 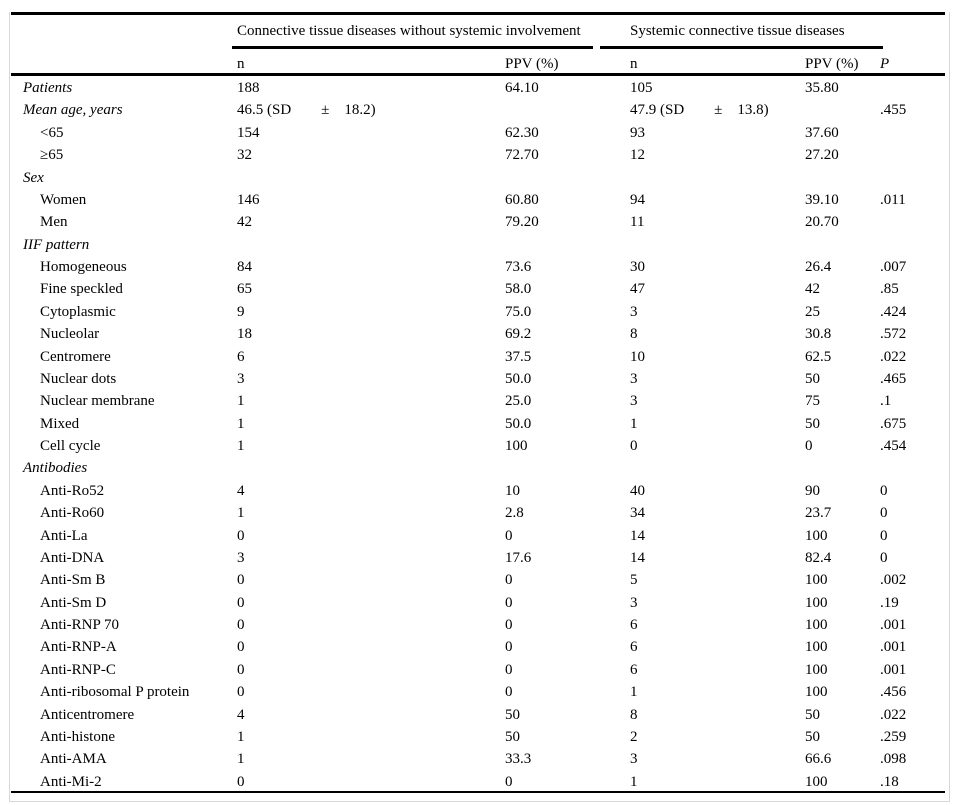 What do you see at coordinates (244, 155) in the screenshot?
I see `table-cell: 32` at bounding box center [244, 155].